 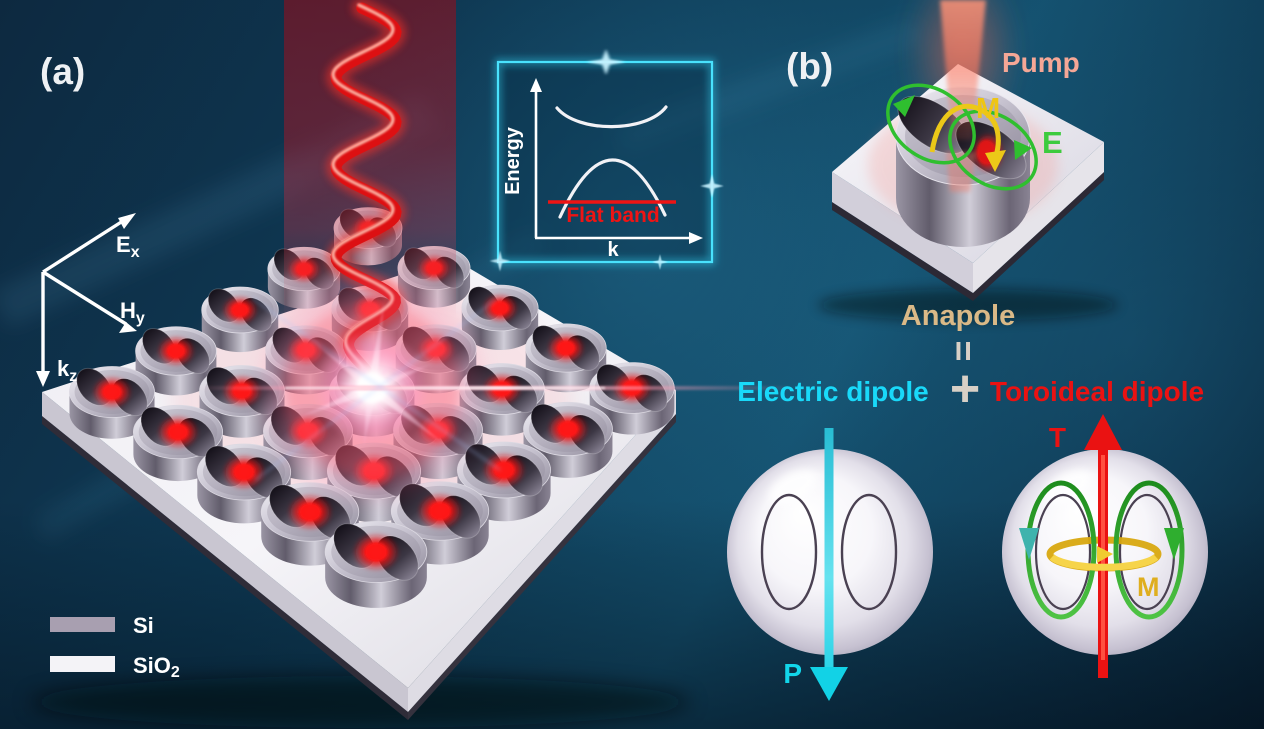 I want to click on toroidal-dipole-label: Toroideal dipole, so click(x=1097, y=391).